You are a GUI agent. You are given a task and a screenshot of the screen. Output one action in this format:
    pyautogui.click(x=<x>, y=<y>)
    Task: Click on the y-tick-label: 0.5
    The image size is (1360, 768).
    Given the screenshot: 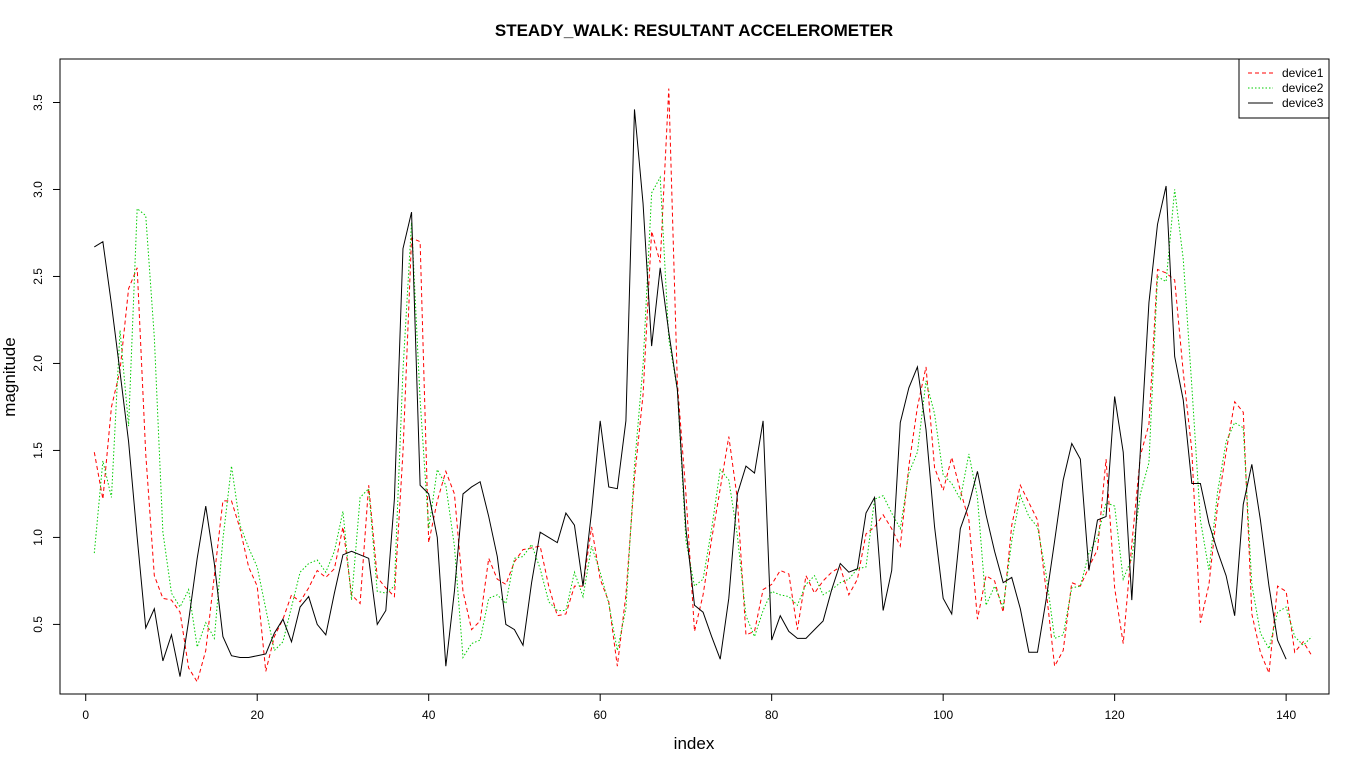 What is the action you would take?
    pyautogui.click(x=38, y=624)
    